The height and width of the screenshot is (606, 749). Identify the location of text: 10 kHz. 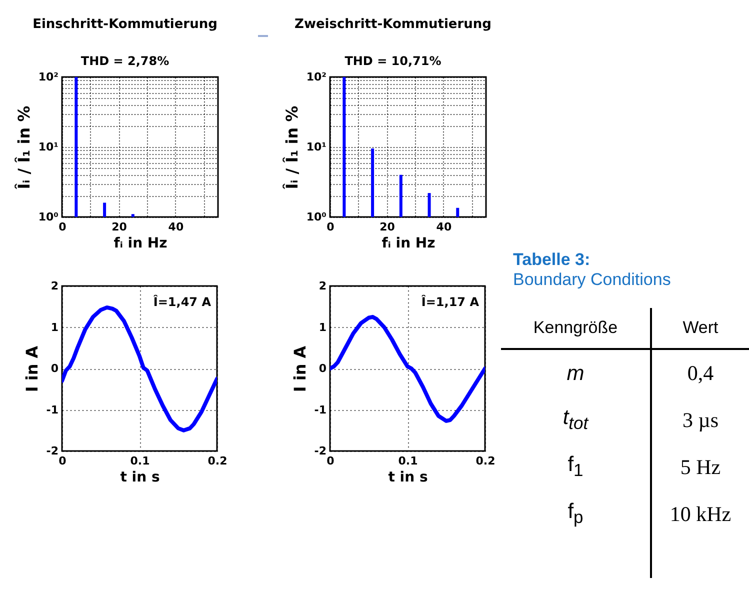
(700, 514).